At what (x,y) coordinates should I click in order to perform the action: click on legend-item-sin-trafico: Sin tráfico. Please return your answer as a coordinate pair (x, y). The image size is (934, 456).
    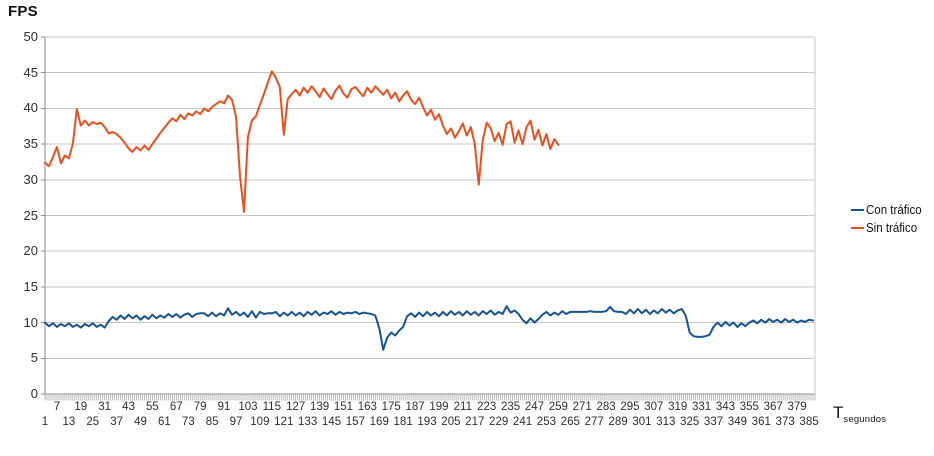
    Looking at the image, I should click on (888, 228).